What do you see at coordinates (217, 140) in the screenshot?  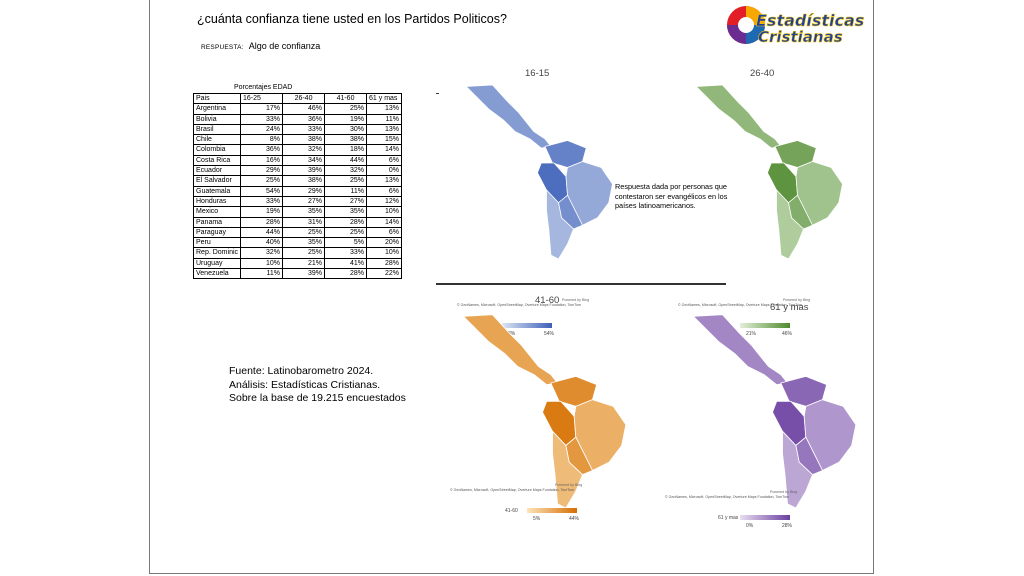 I see `country-cell: Chile` at bounding box center [217, 140].